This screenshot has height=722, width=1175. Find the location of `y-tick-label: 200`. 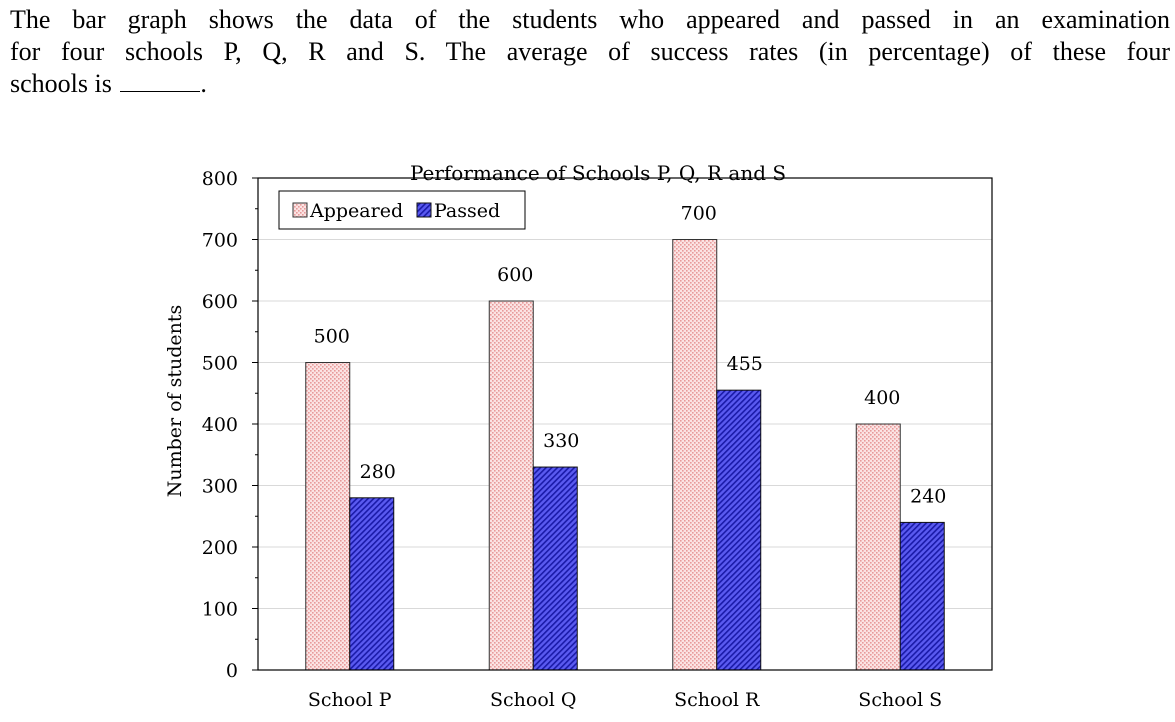

y-tick-label: 200 is located at coordinates (220, 548).